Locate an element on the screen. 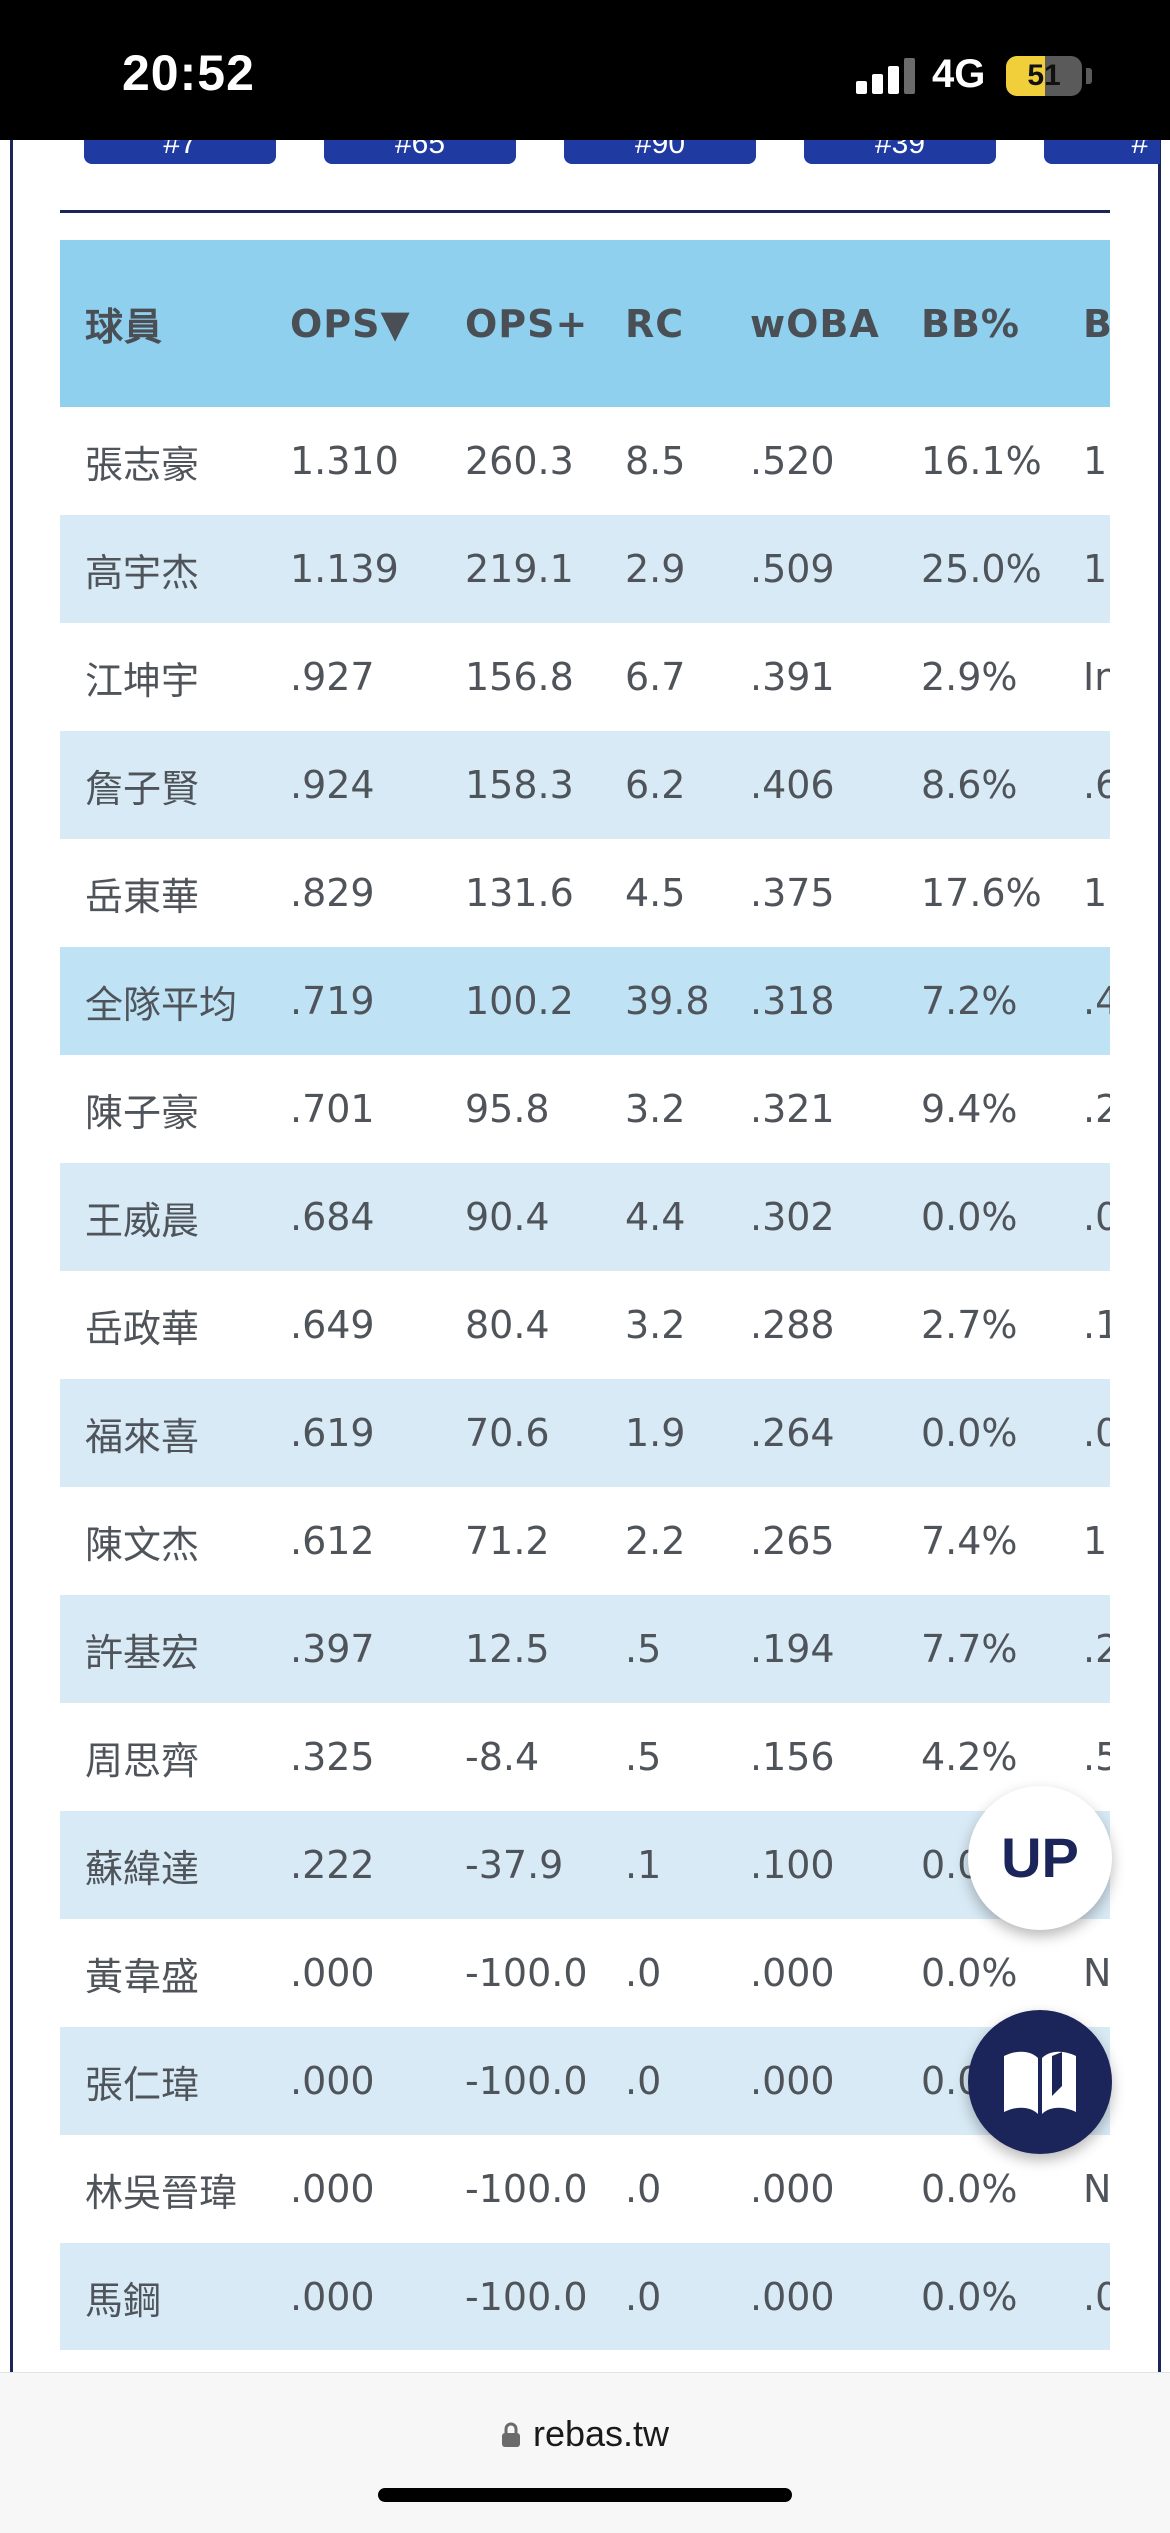 The height and width of the screenshot is (2533, 1170). team-average-row: 全隊平均 .719 100.2 39.8 .318 7.2% .4 is located at coordinates (585, 1001).